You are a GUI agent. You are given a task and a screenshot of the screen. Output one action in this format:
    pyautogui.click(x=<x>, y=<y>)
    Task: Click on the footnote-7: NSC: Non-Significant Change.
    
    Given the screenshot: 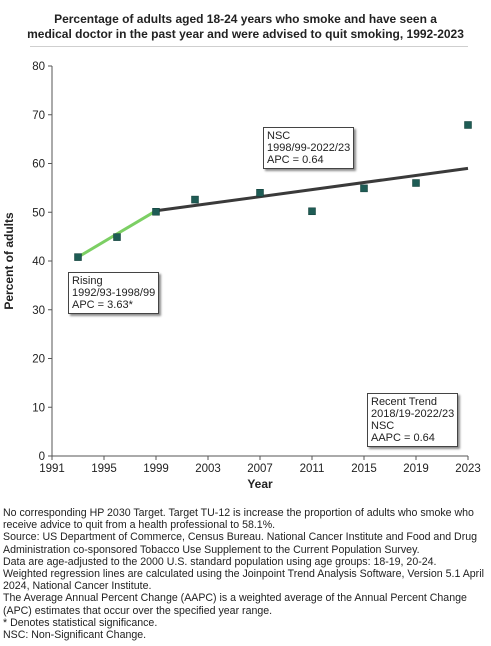 What is the action you would take?
    pyautogui.click(x=75, y=635)
    